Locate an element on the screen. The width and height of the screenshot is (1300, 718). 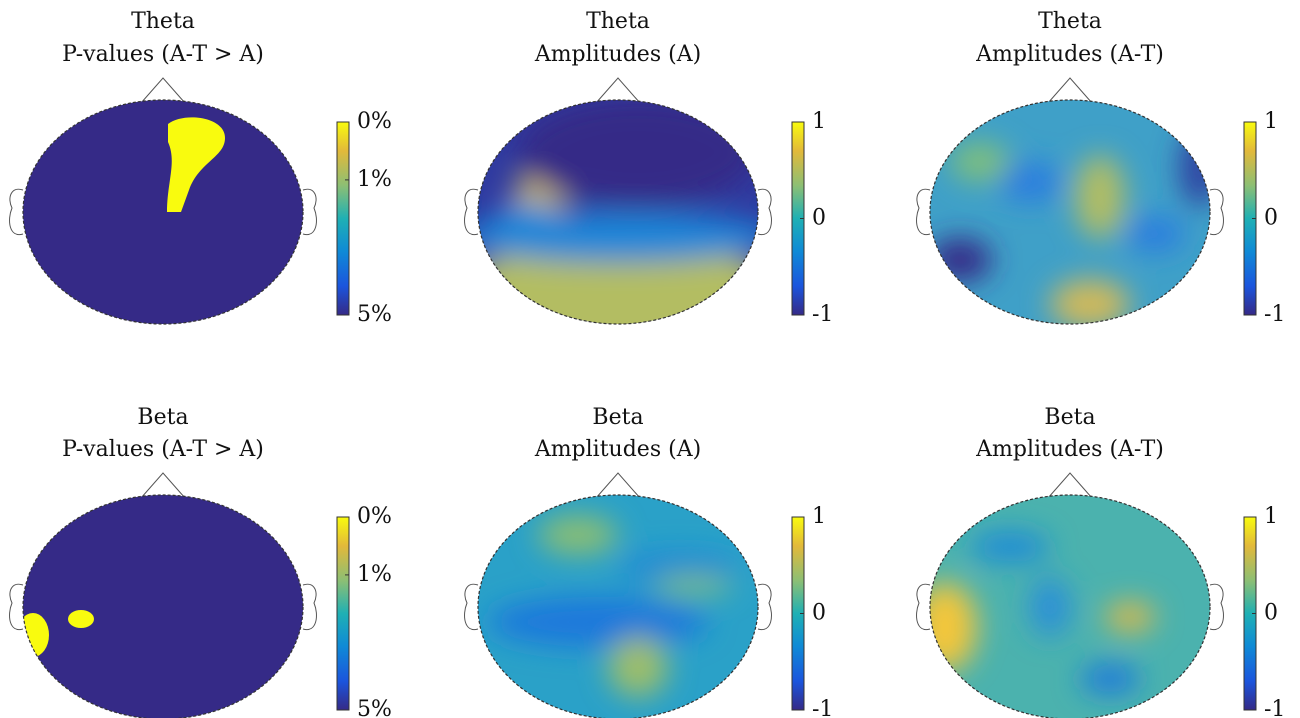
topo-panel: Theta Amplitudes (A-T) 1 0 -1 is located at coordinates (1100, 168).